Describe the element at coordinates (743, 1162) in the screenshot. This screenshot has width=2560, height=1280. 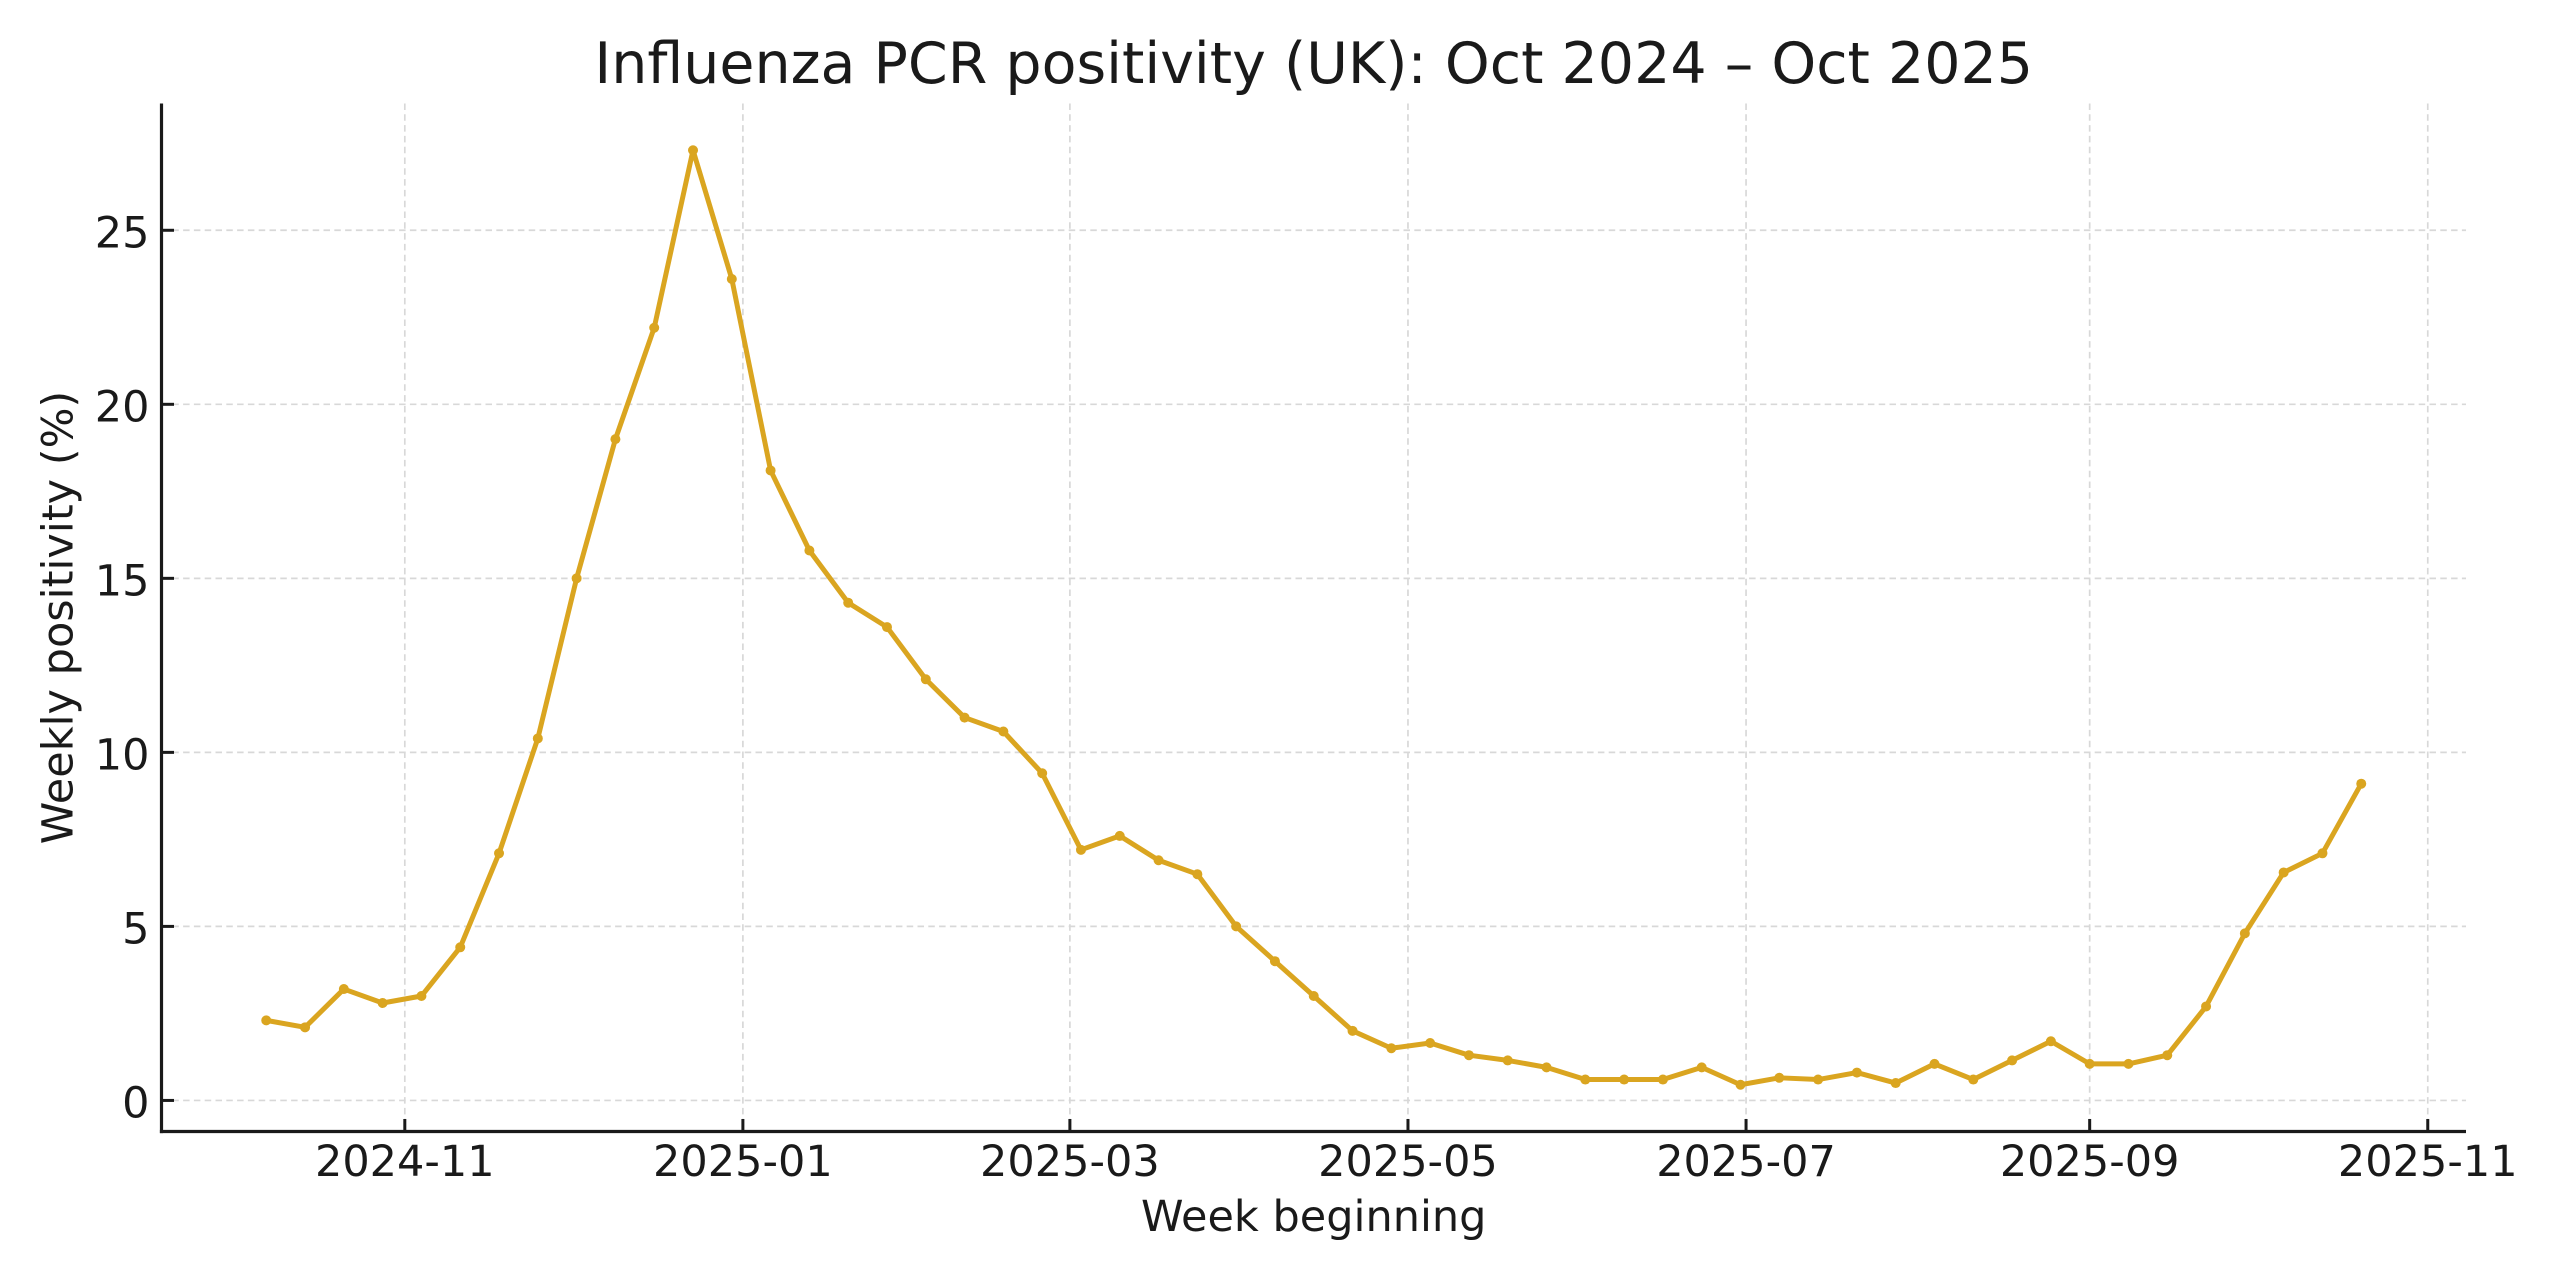
I see `x-tick-label: 2025-01` at that location.